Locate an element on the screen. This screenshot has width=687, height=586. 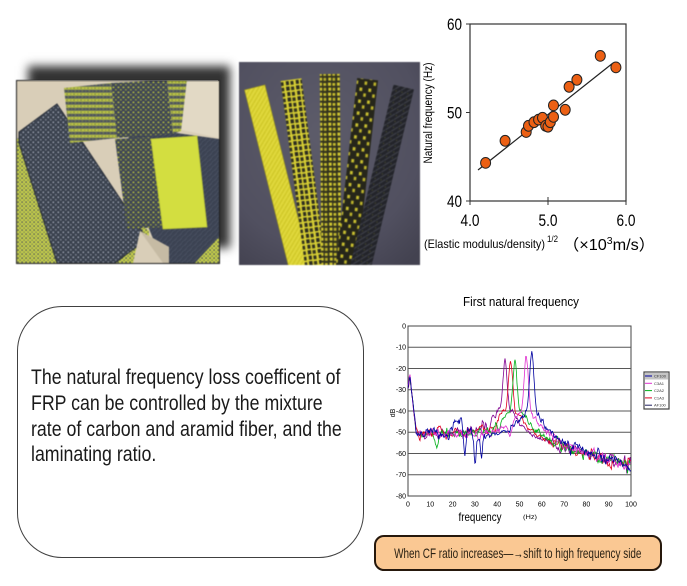
svg-text: (Elastic modulus/density) is located at coordinates (484, 244).